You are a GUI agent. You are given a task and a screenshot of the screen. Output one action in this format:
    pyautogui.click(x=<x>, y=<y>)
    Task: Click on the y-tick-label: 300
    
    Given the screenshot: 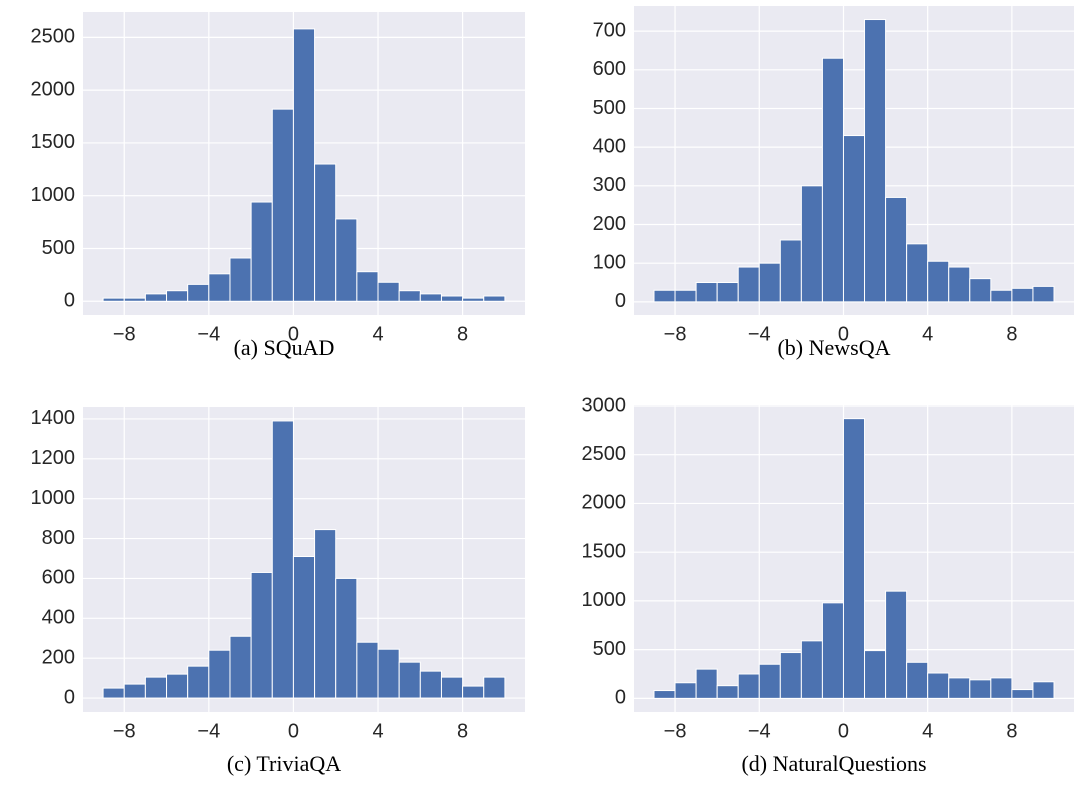 What is the action you would take?
    pyautogui.click(x=609, y=185)
    